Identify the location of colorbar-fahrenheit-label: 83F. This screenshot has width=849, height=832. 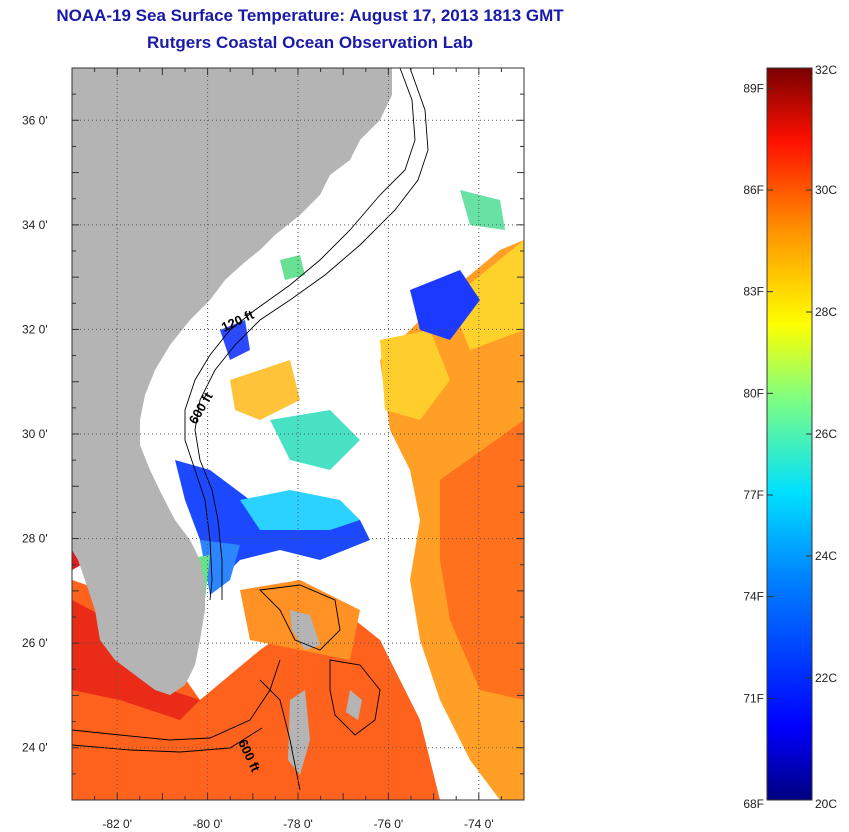
(753, 292).